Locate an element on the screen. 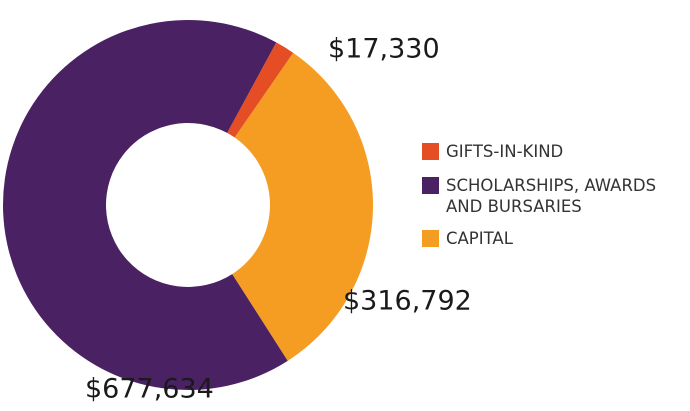  legend-item: GIFTS-IN-KIND is located at coordinates (556, 151).